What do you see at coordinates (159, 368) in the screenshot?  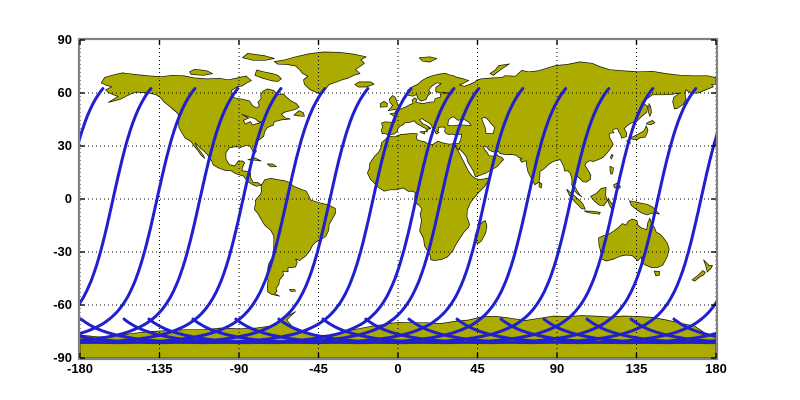 I see `x-axis-tick-label: -135` at bounding box center [159, 368].